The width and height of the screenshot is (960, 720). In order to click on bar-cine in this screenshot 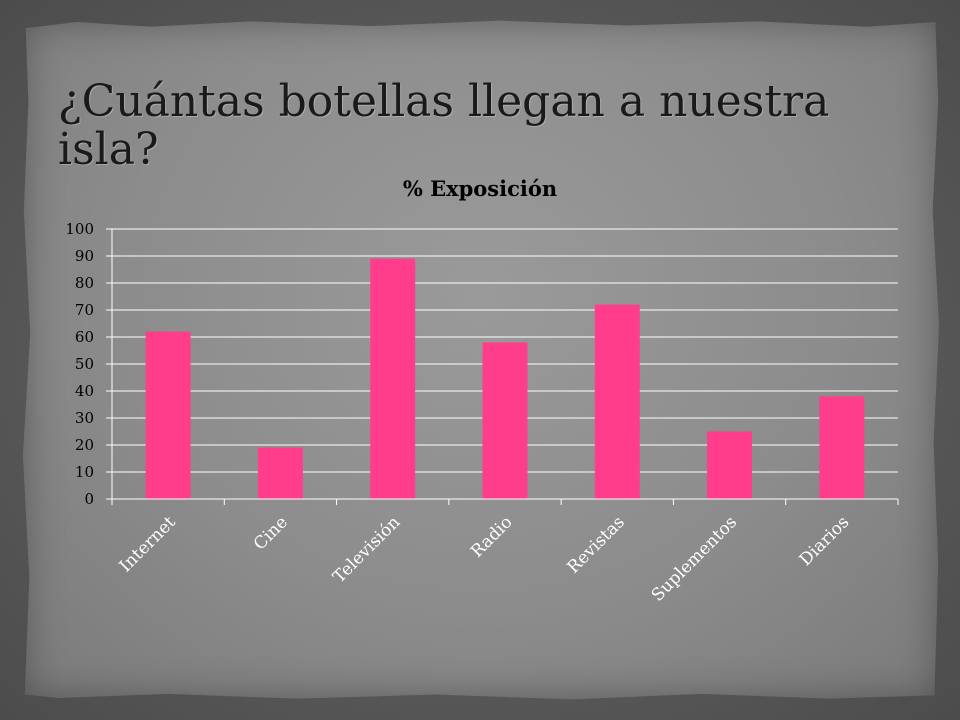, I will do `click(280, 473)`.